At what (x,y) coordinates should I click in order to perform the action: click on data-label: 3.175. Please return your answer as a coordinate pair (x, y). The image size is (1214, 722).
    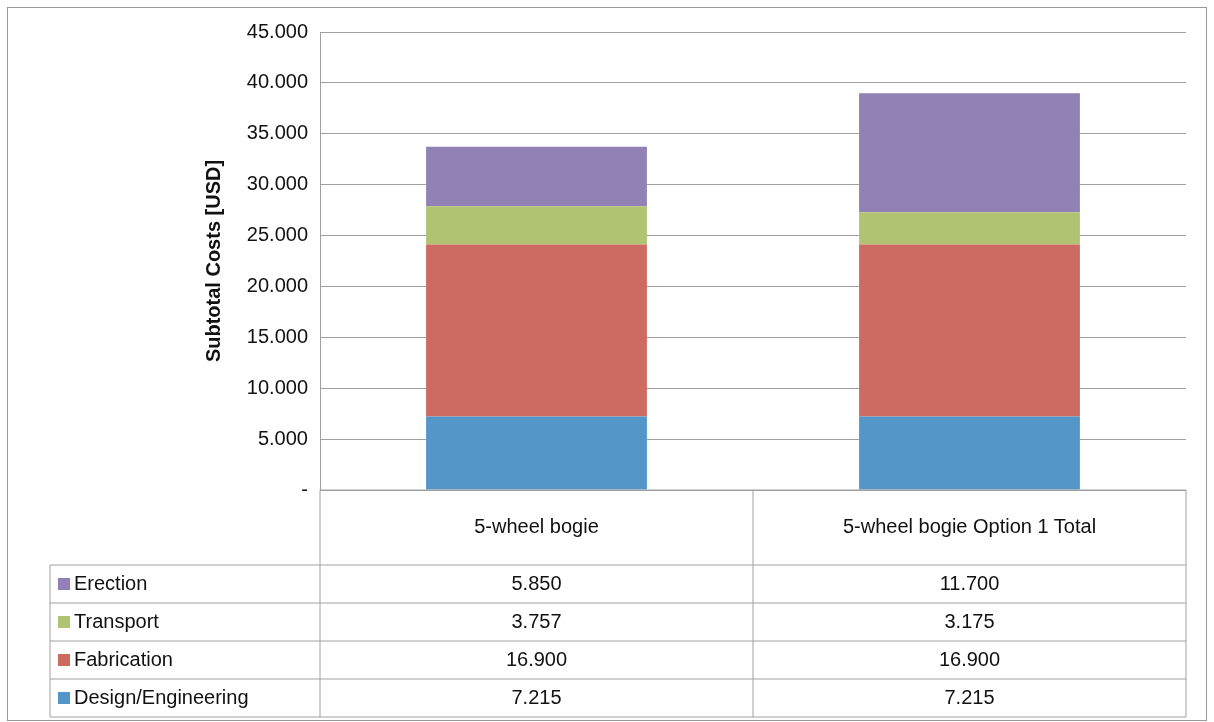
    Looking at the image, I should click on (969, 620).